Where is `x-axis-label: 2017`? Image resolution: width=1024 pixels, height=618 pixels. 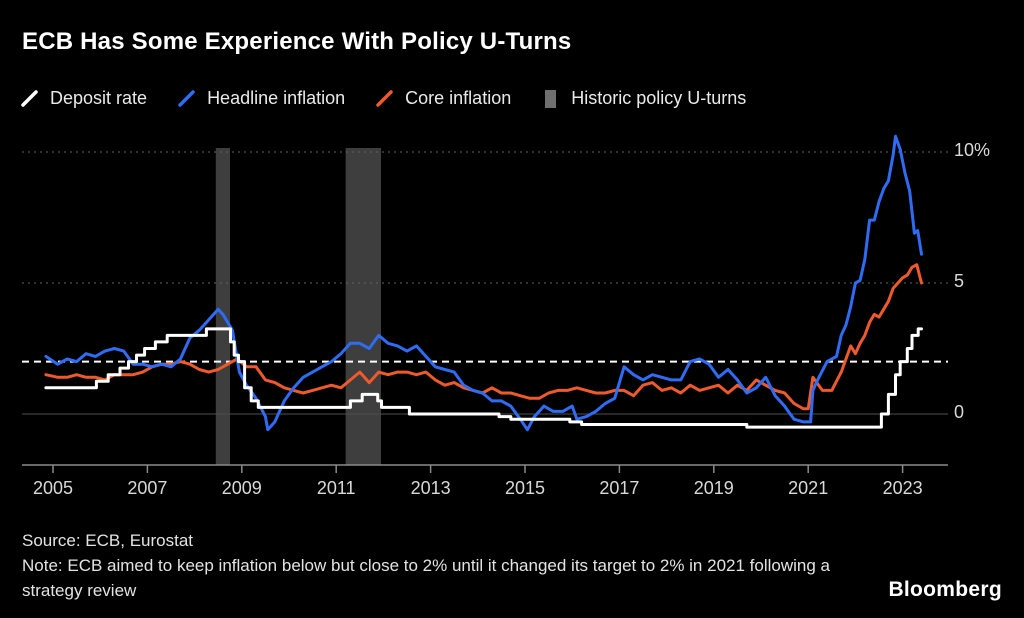
x-axis-label: 2017 is located at coordinates (619, 488).